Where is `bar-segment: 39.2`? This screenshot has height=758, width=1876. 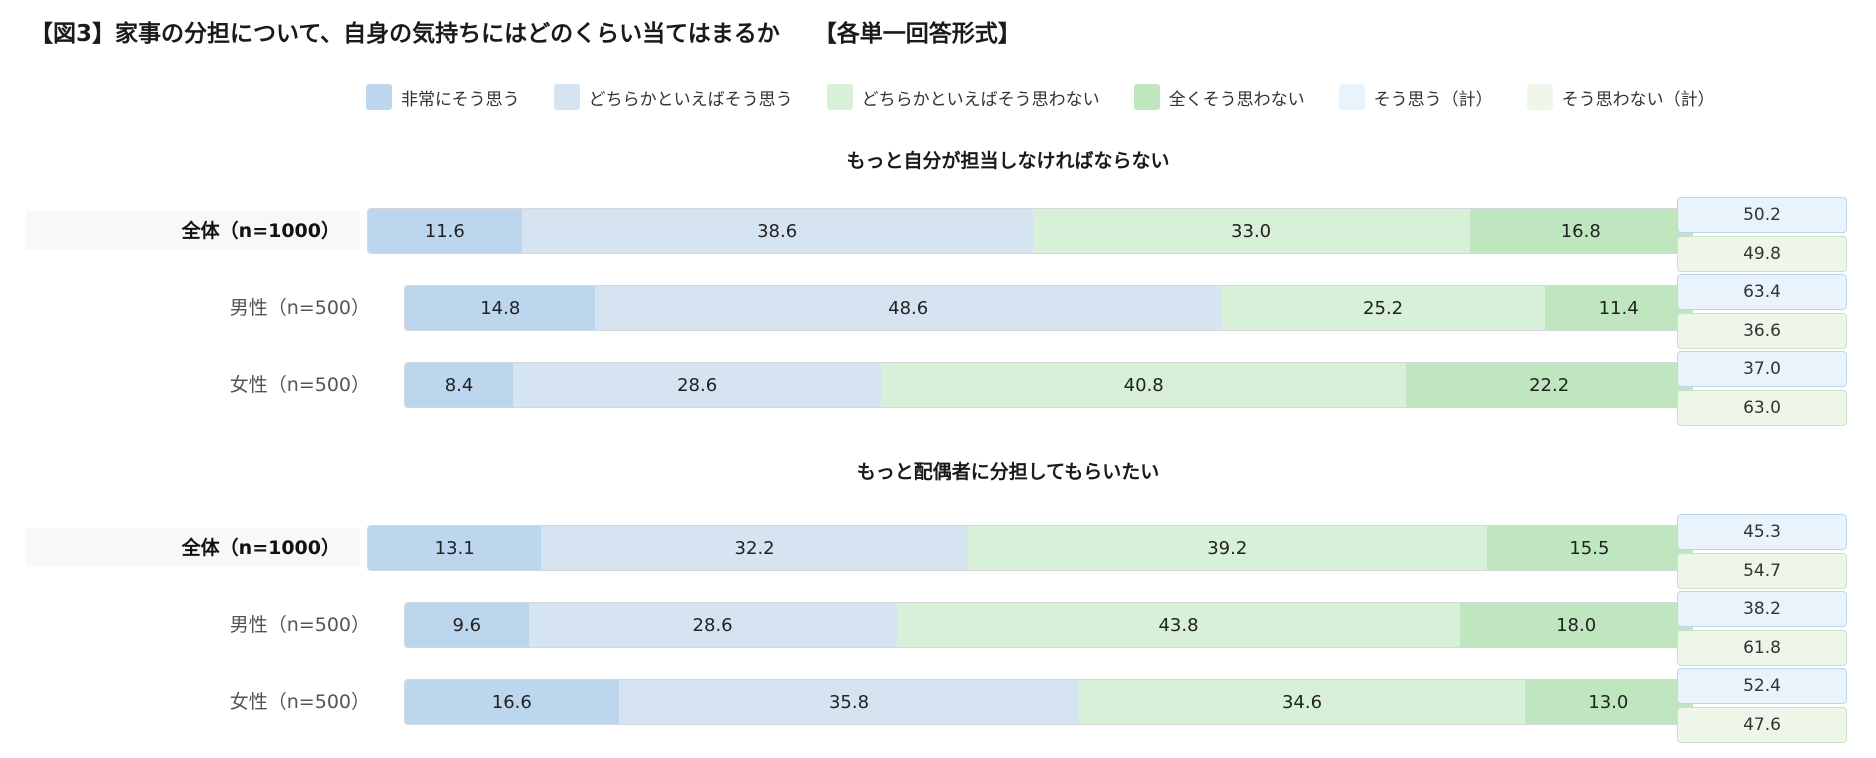 bar-segment: 39.2 is located at coordinates (1227, 548).